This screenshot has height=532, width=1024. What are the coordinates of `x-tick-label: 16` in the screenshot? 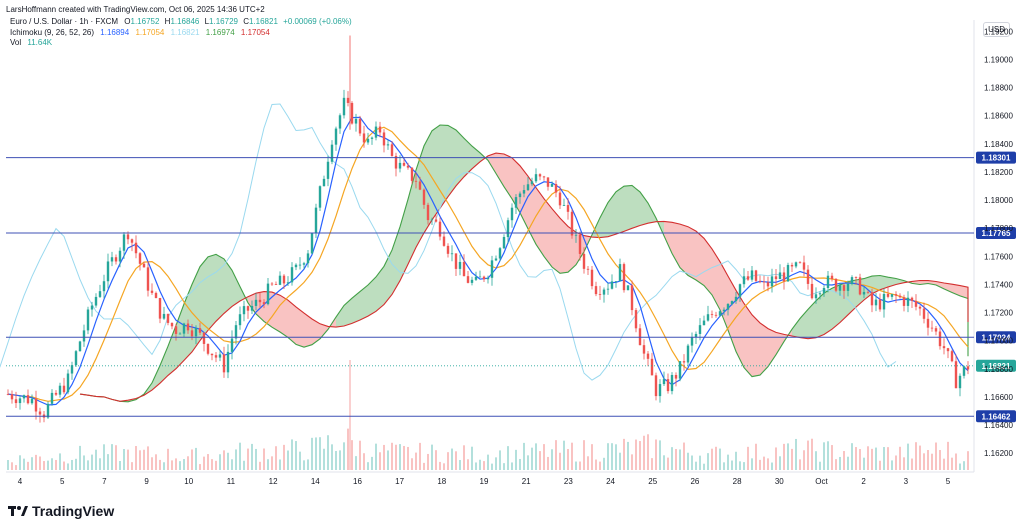 It's located at (357, 481).